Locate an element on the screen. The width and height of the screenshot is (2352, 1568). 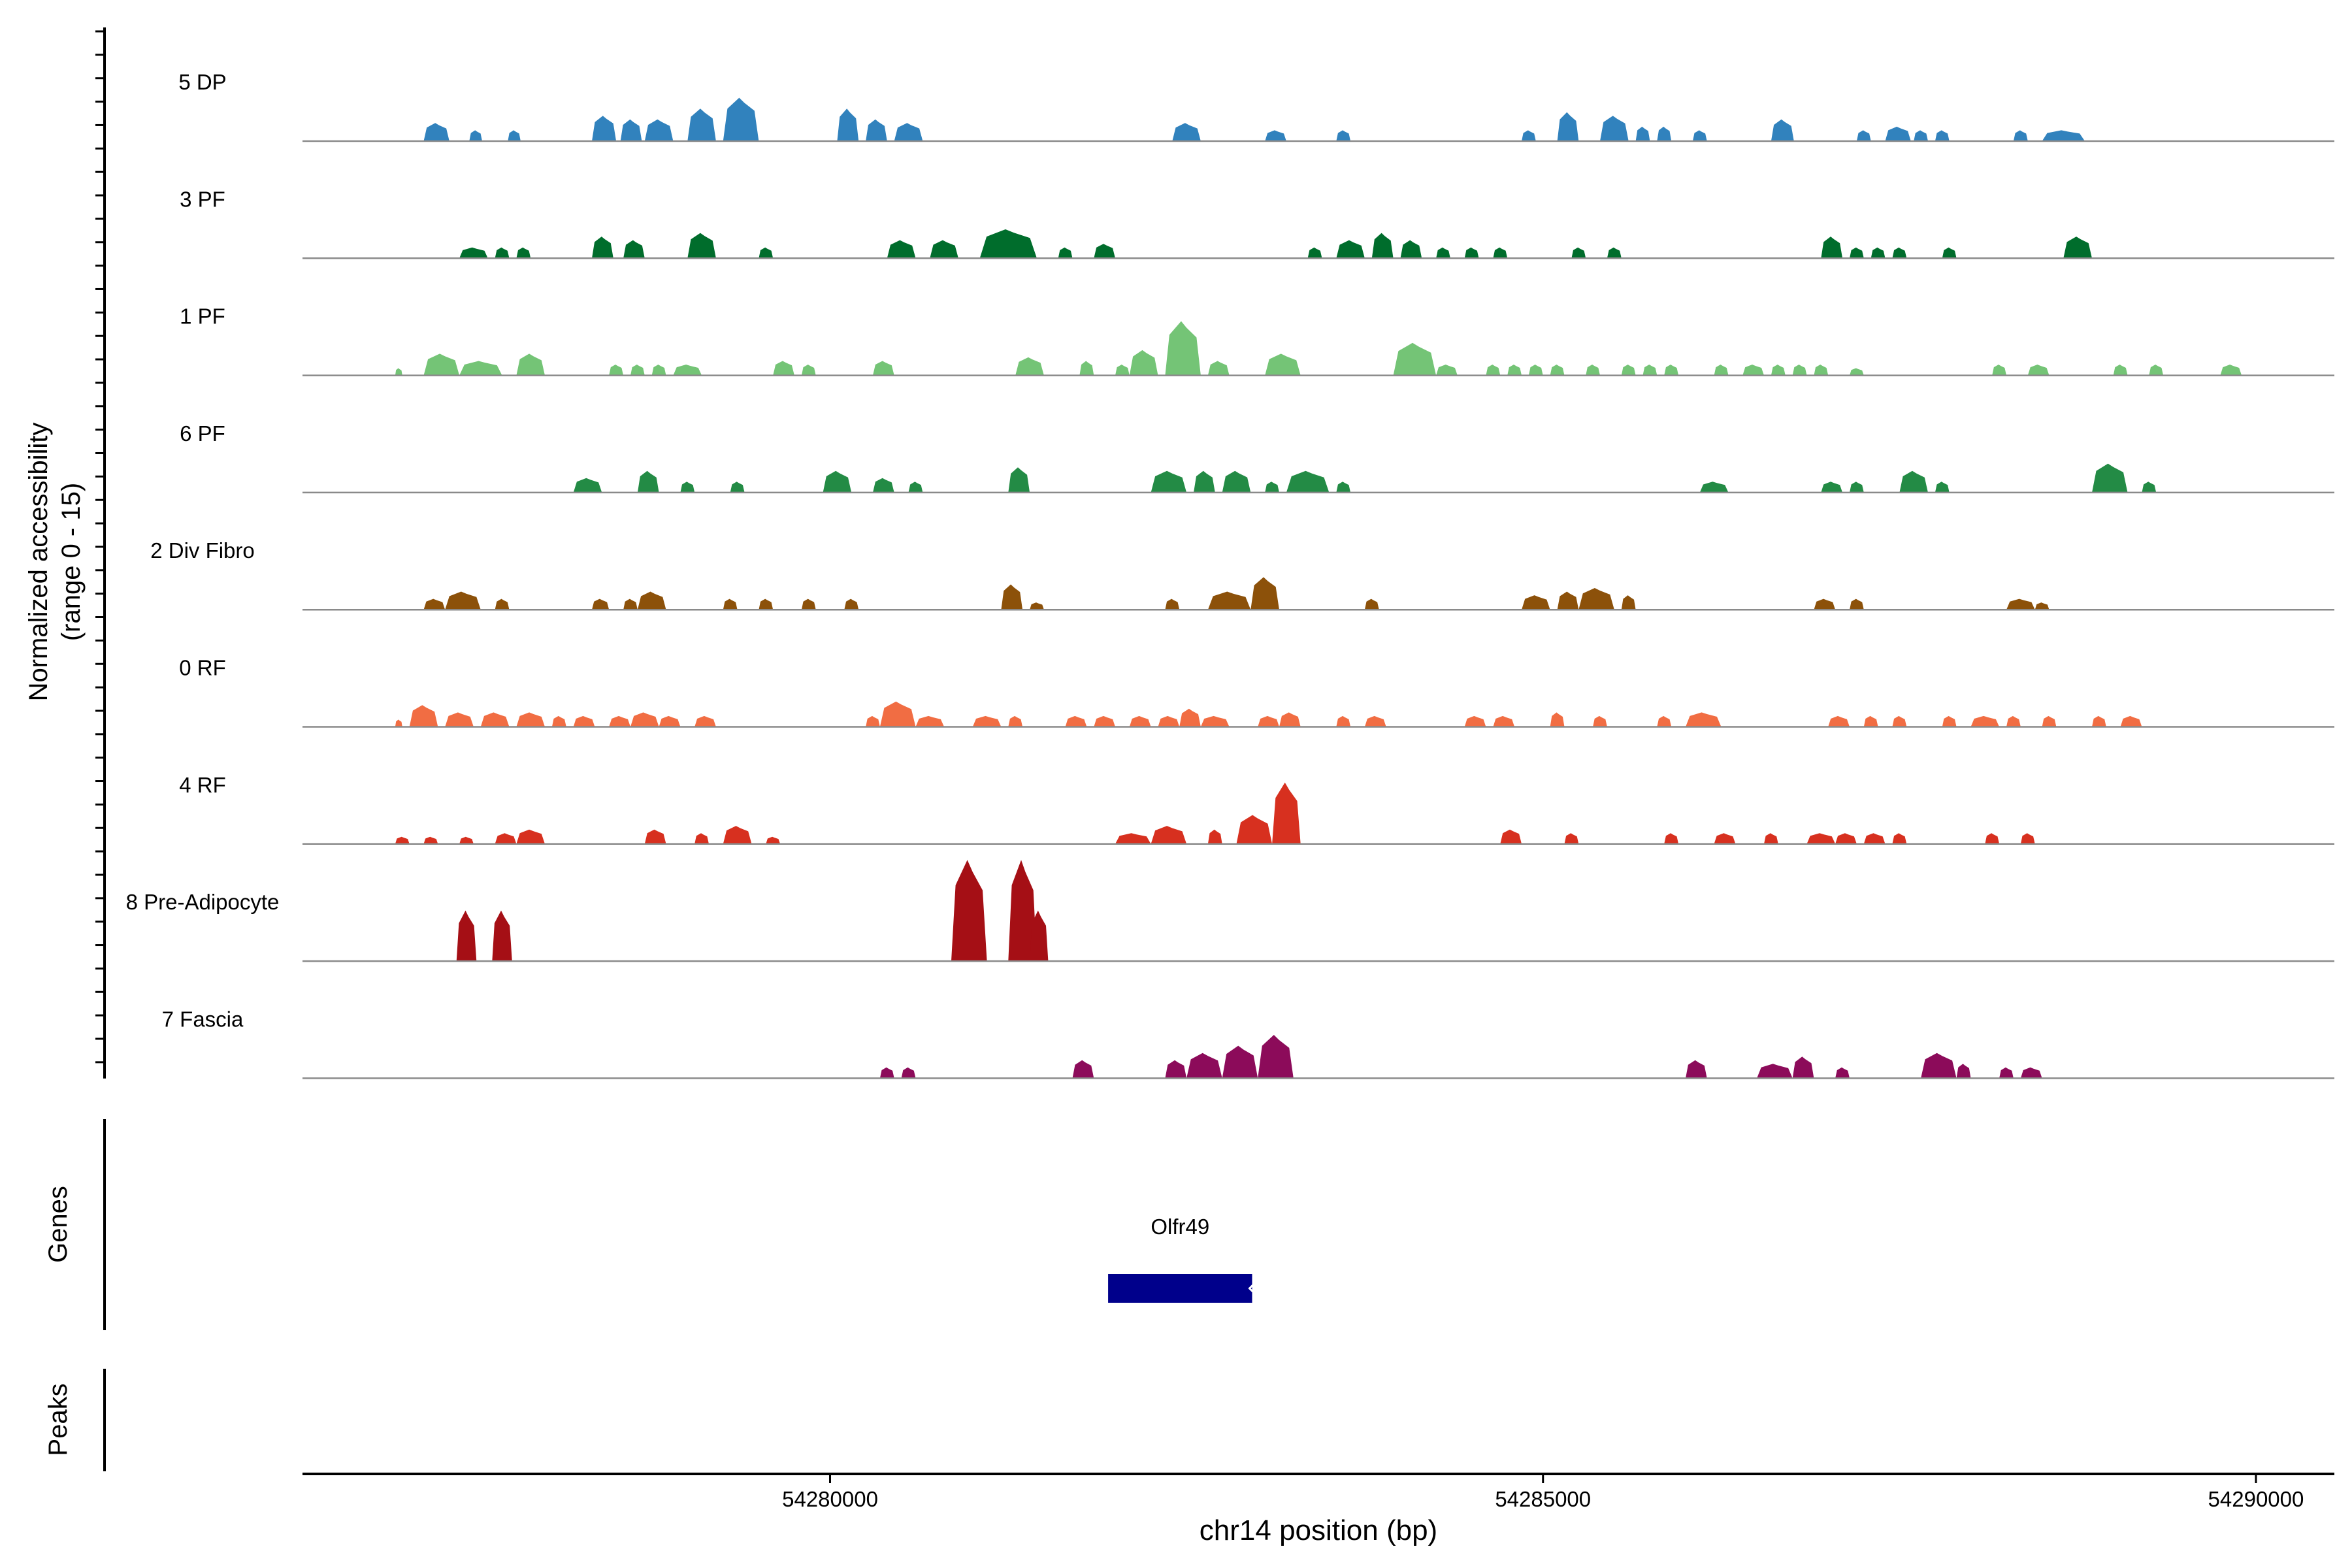
track-label: 7 Fascia is located at coordinates (203, 1019).